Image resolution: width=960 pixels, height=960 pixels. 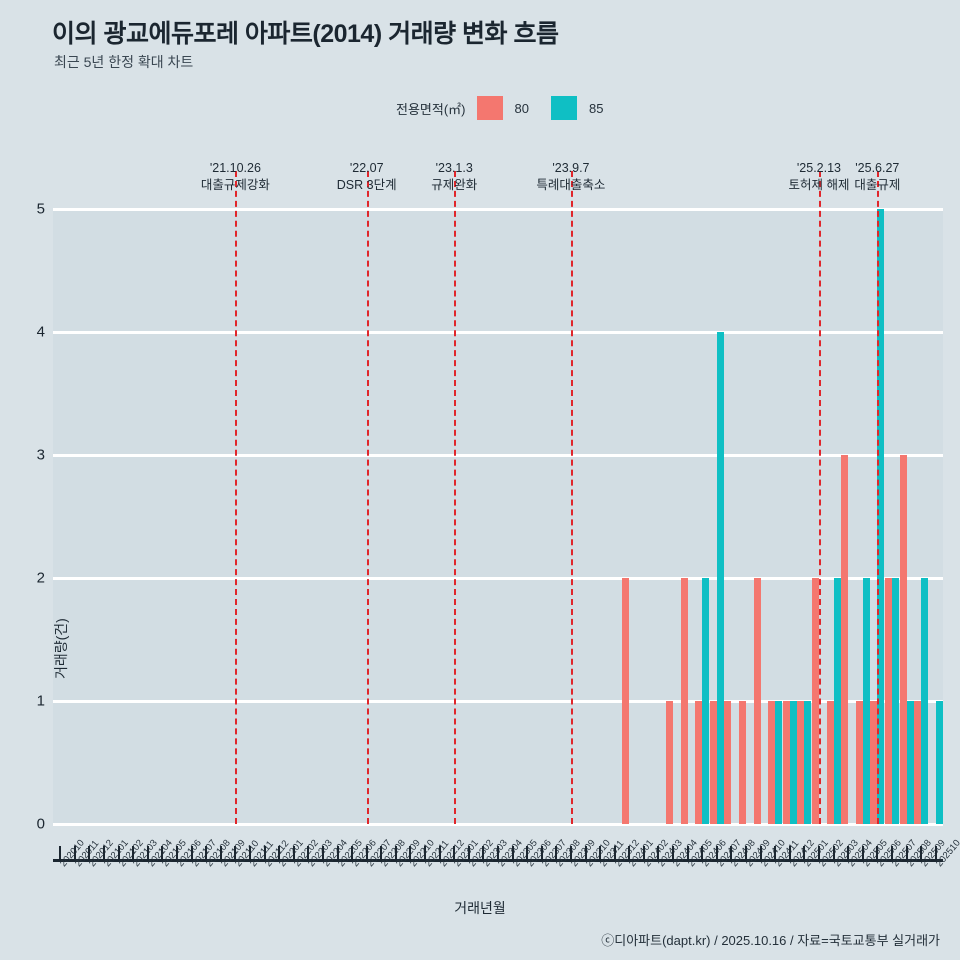 I want to click on event-annotation-text: 대출규제, so click(x=877, y=184).